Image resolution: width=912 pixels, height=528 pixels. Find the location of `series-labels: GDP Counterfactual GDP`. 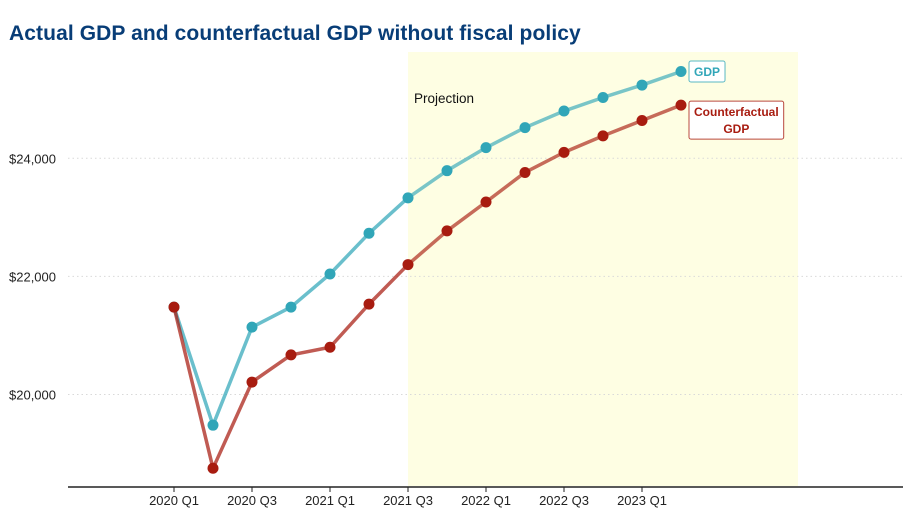

series-labels: GDP Counterfactual GDP is located at coordinates (736, 100).